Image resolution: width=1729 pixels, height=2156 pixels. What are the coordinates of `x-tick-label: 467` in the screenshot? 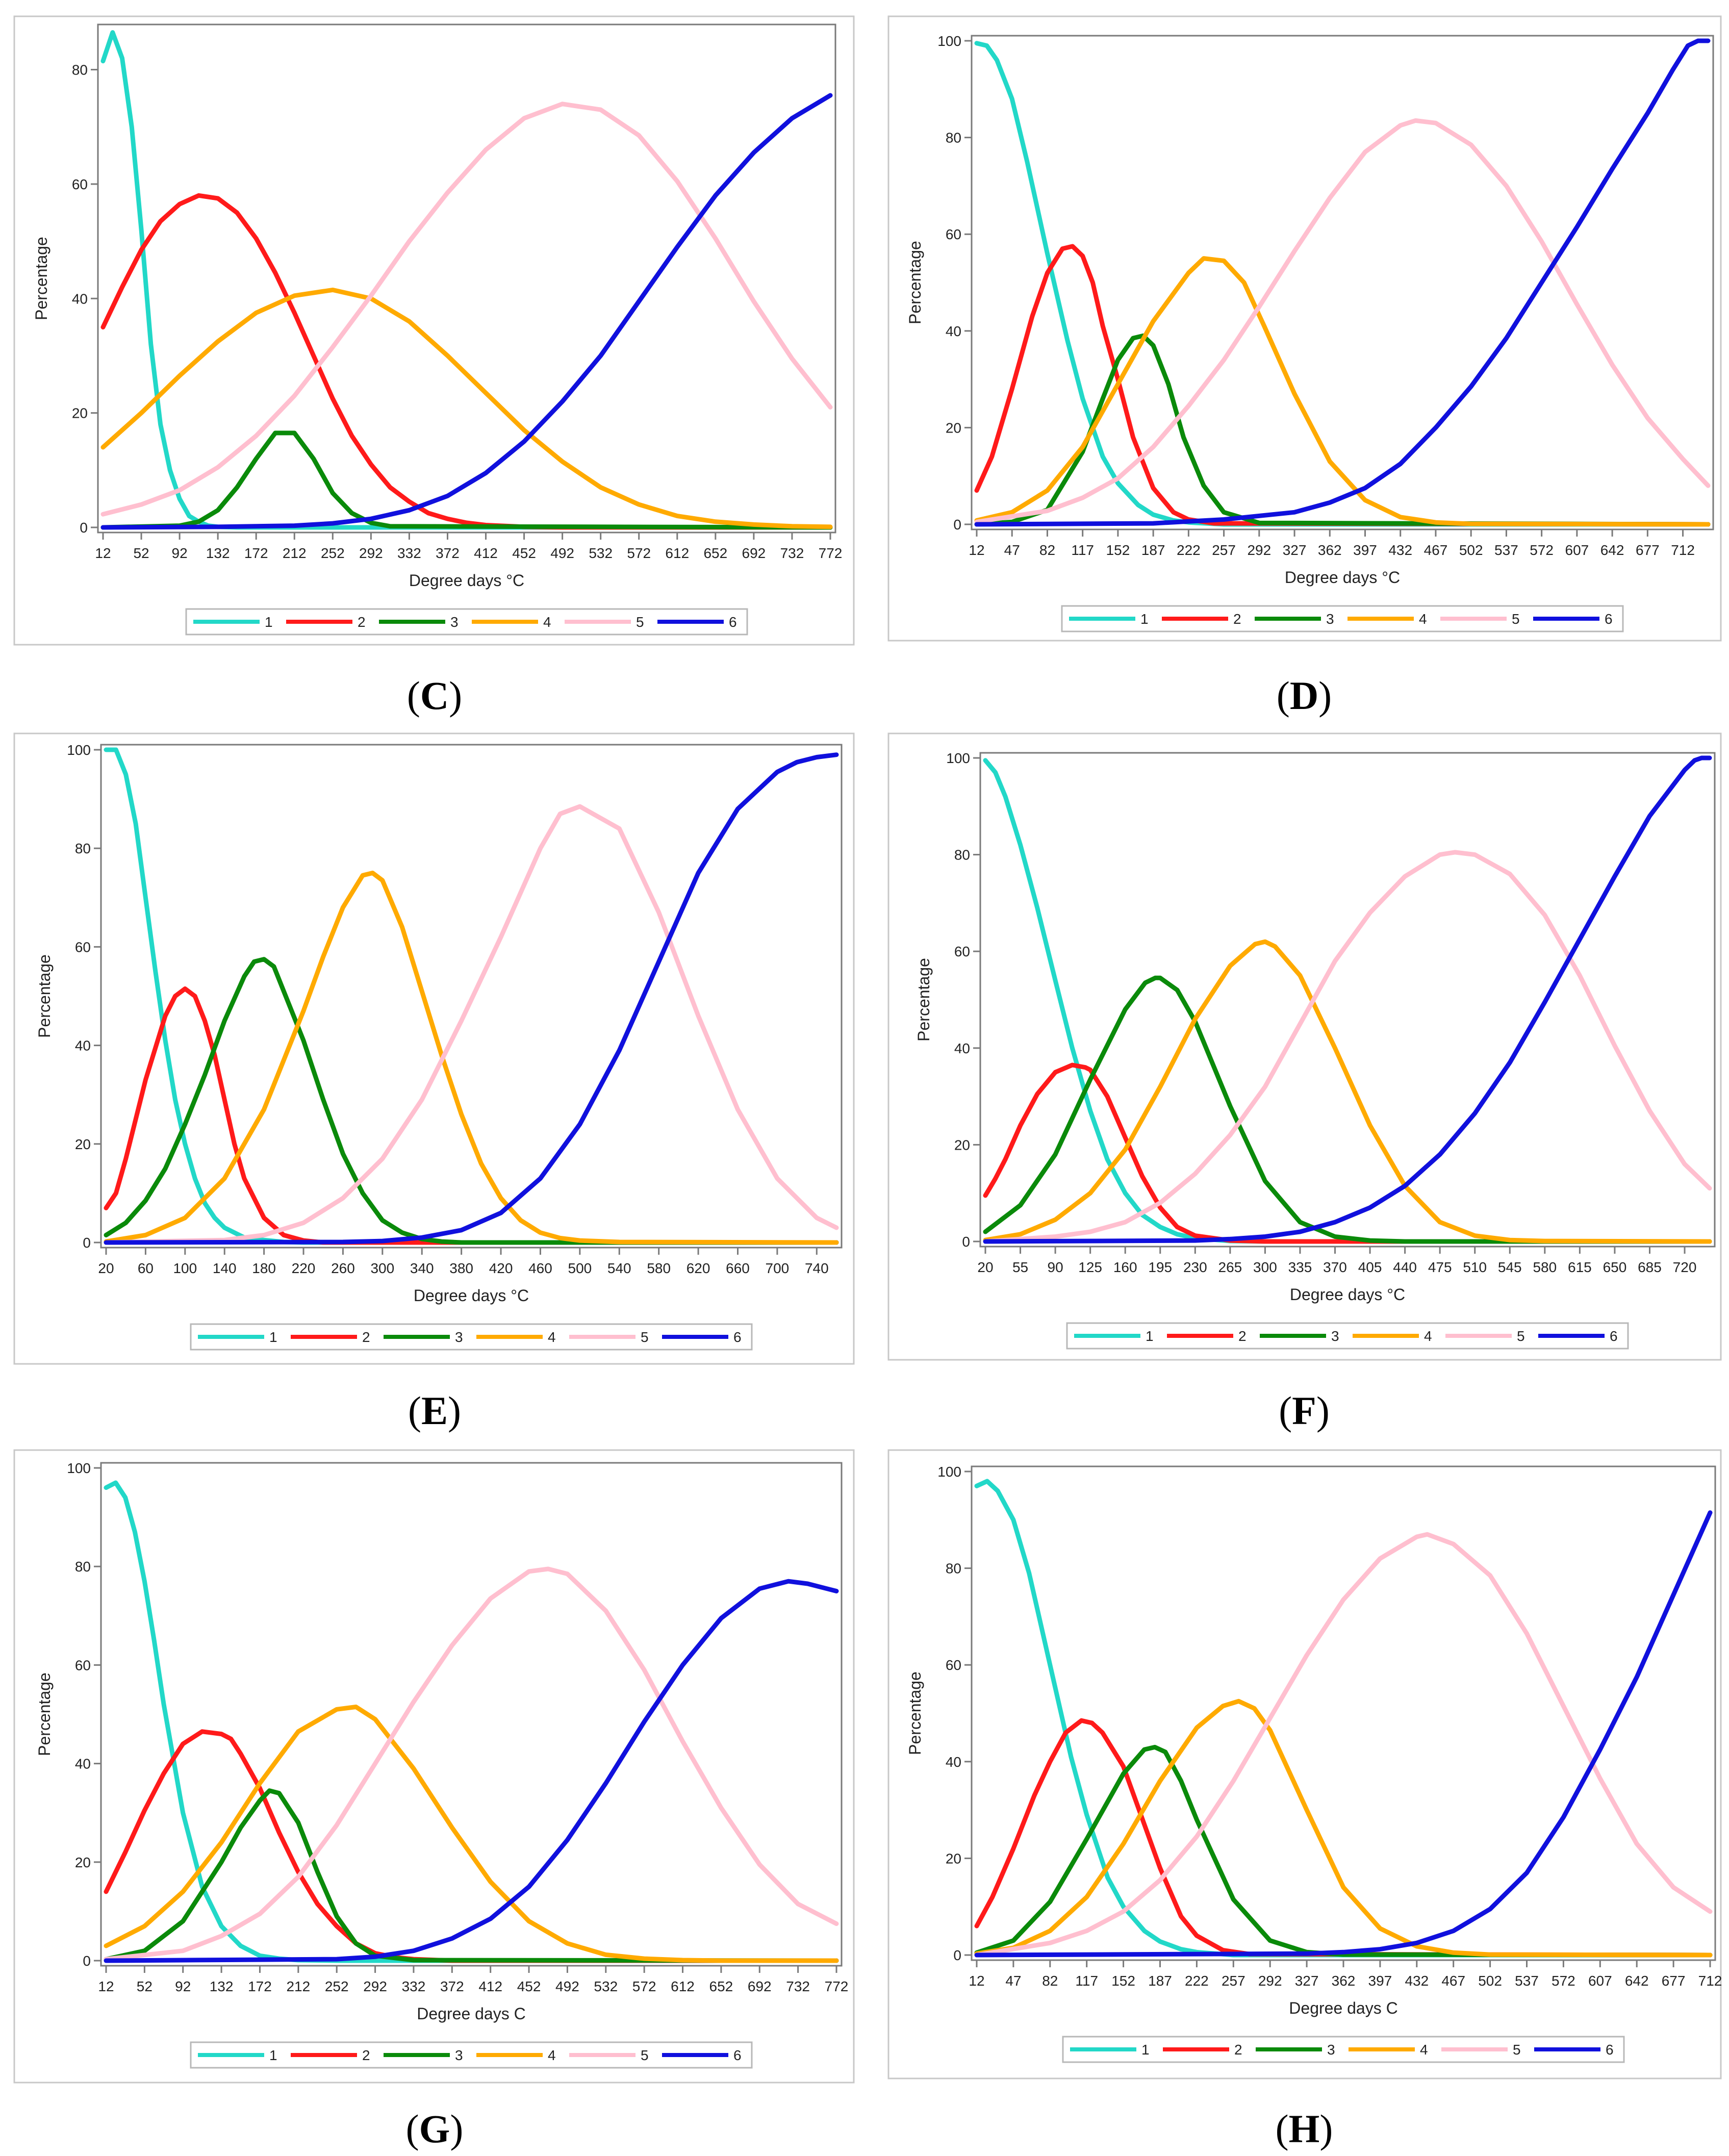 It's located at (1453, 1981).